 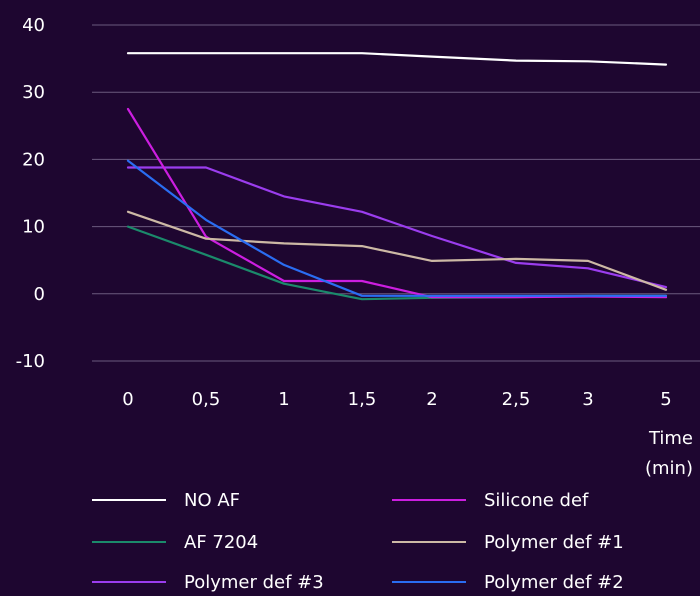 I want to click on x-tick-label: 0, so click(x=127, y=399).